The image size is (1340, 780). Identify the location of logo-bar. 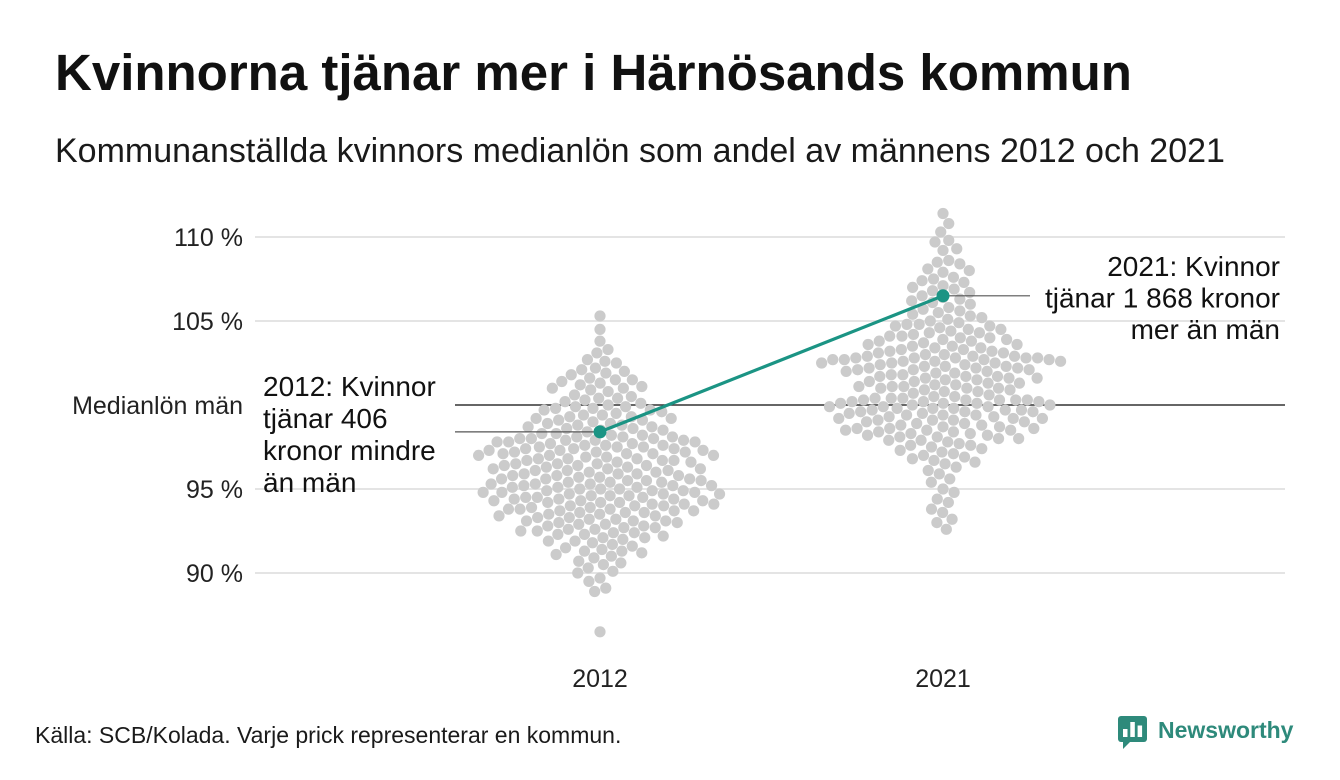
(1125, 733).